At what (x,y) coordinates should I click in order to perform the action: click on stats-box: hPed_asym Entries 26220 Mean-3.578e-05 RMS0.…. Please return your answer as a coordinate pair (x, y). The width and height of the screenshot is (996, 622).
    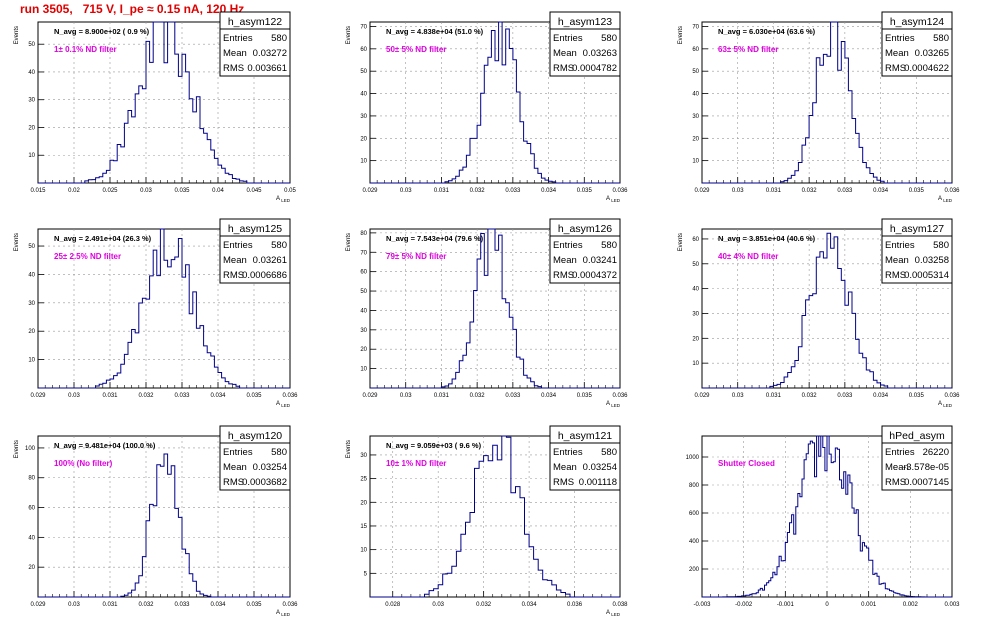
    Looking at the image, I should click on (917, 458).